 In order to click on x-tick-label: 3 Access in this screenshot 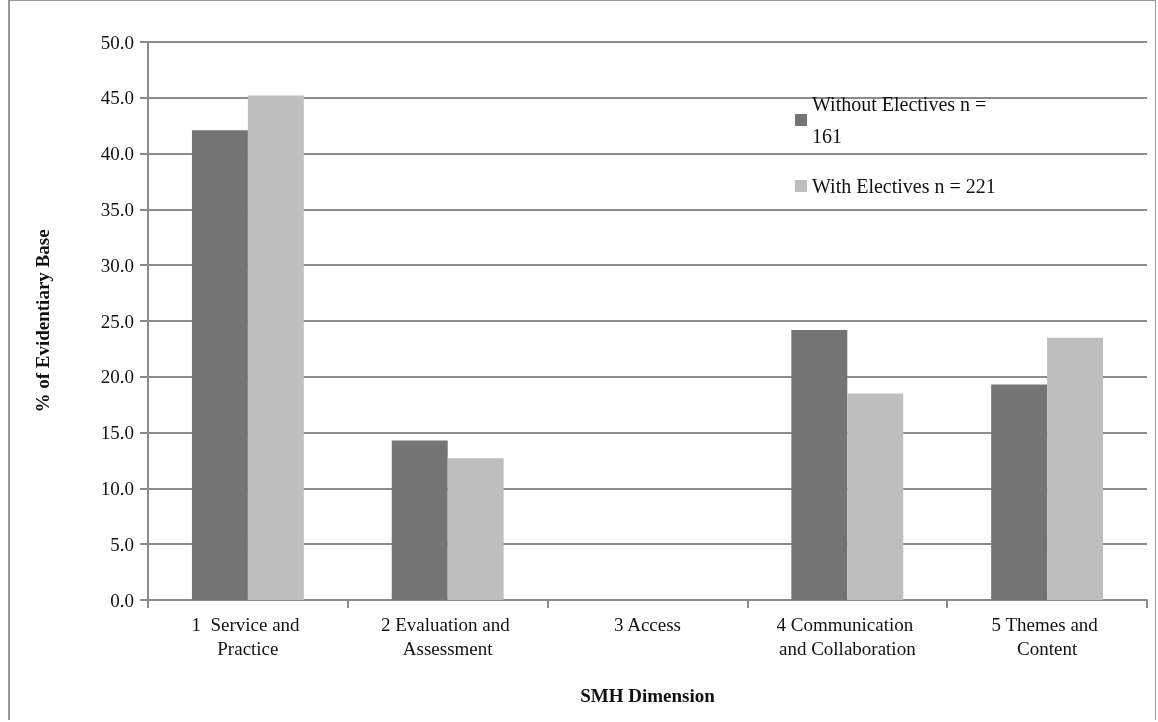, I will do `click(647, 624)`.